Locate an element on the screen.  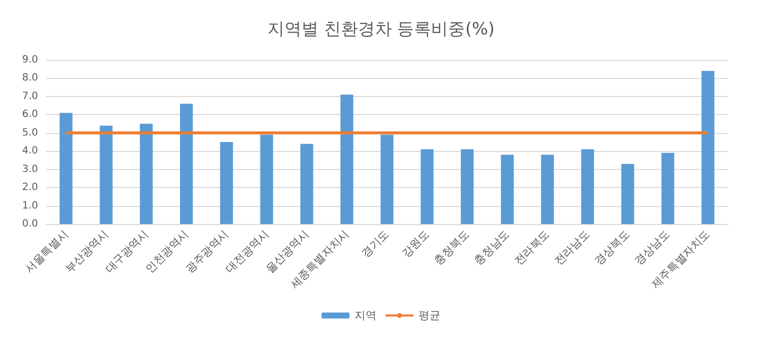
y-tick-label: 7.0 is located at coordinates (30, 96).